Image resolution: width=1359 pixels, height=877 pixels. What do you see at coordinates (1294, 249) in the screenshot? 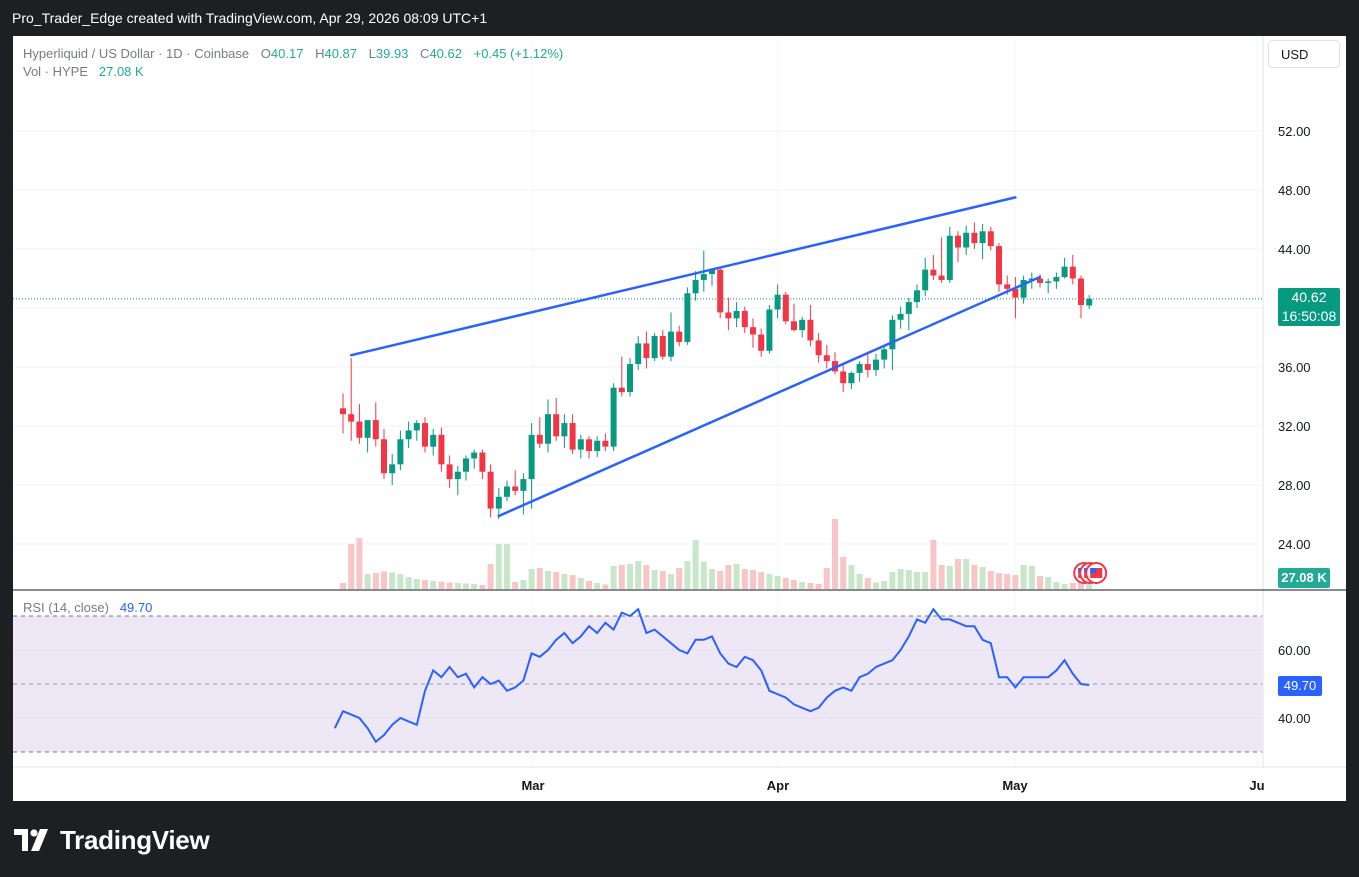
I see `price-tick-label: 44.00` at bounding box center [1294, 249].